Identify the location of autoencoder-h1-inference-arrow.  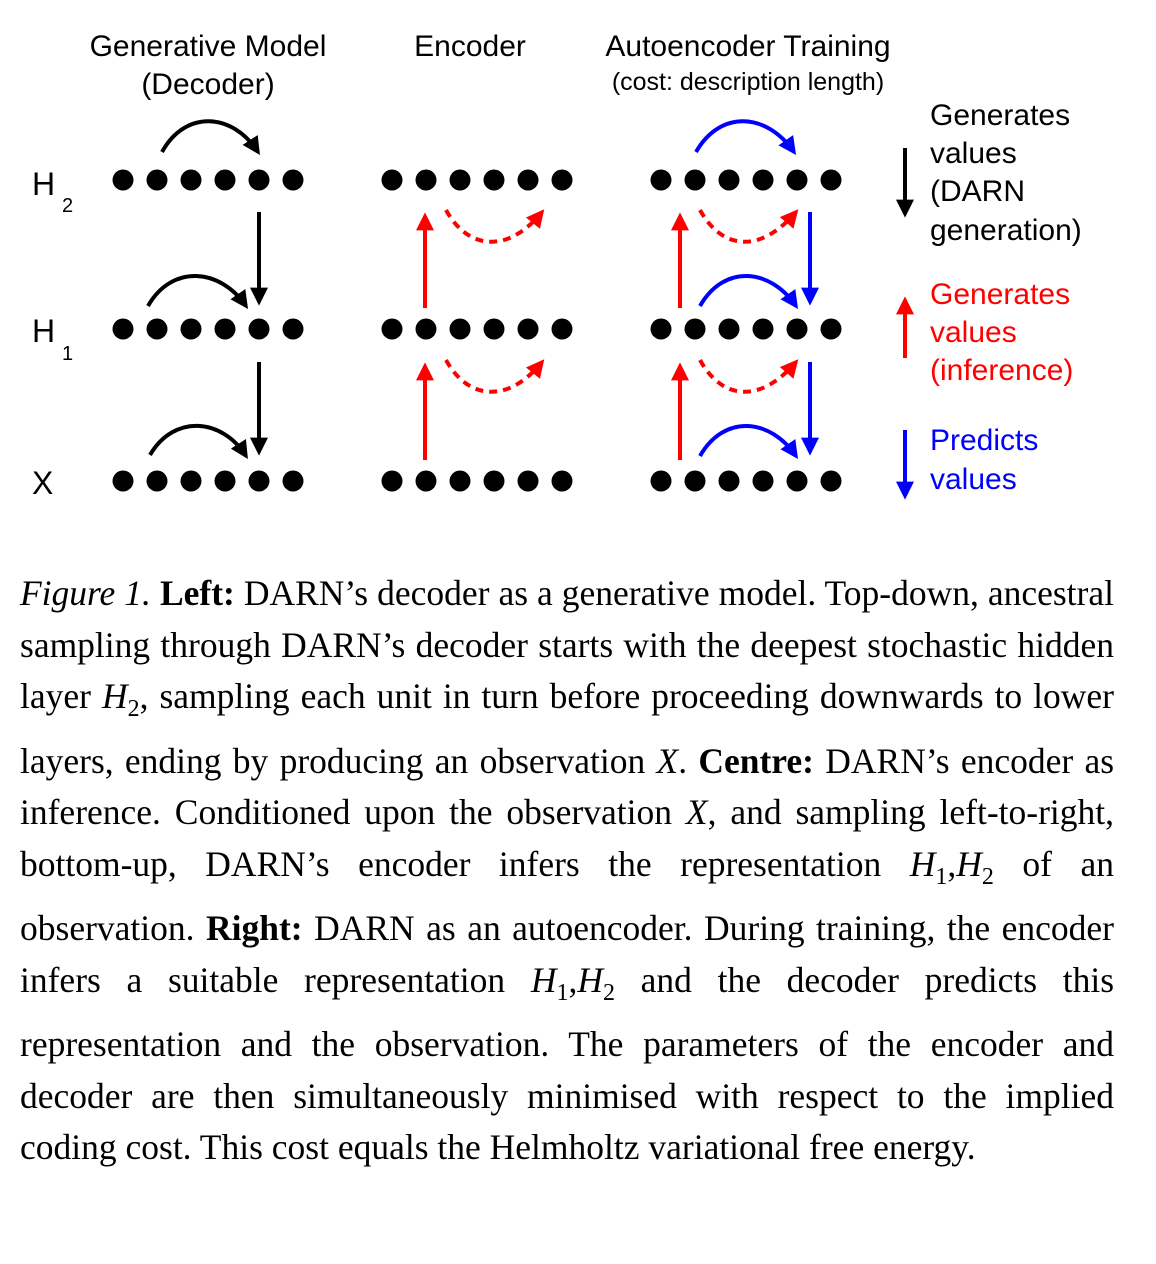
(748, 376).